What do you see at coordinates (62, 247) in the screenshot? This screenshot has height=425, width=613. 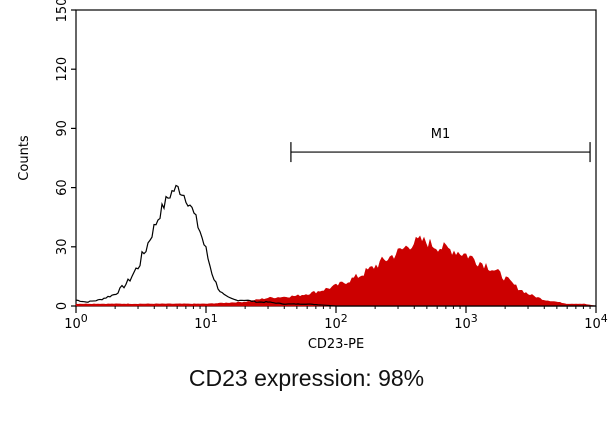 I see `y-tick-label: 30` at bounding box center [62, 247].